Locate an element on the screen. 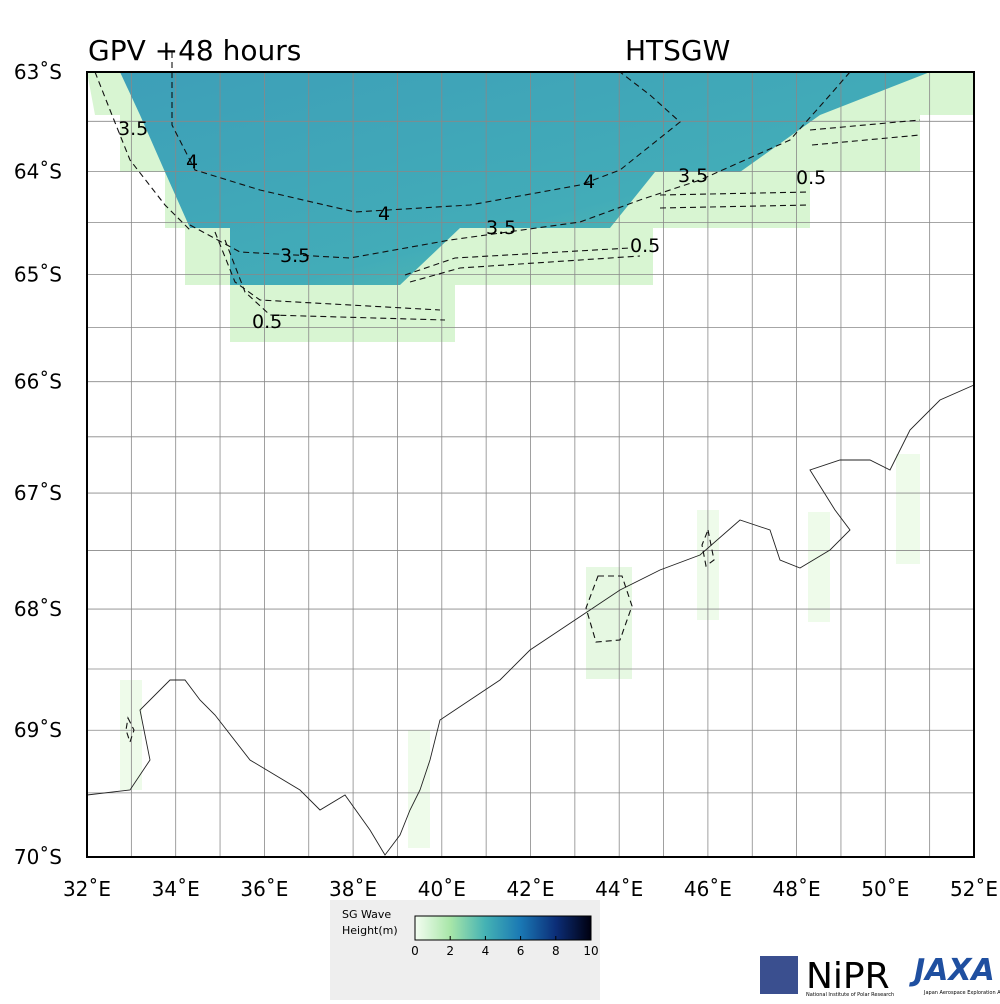 This screenshot has height=1004, width=1000. map-title: GPV +48 hours is located at coordinates (194, 50).